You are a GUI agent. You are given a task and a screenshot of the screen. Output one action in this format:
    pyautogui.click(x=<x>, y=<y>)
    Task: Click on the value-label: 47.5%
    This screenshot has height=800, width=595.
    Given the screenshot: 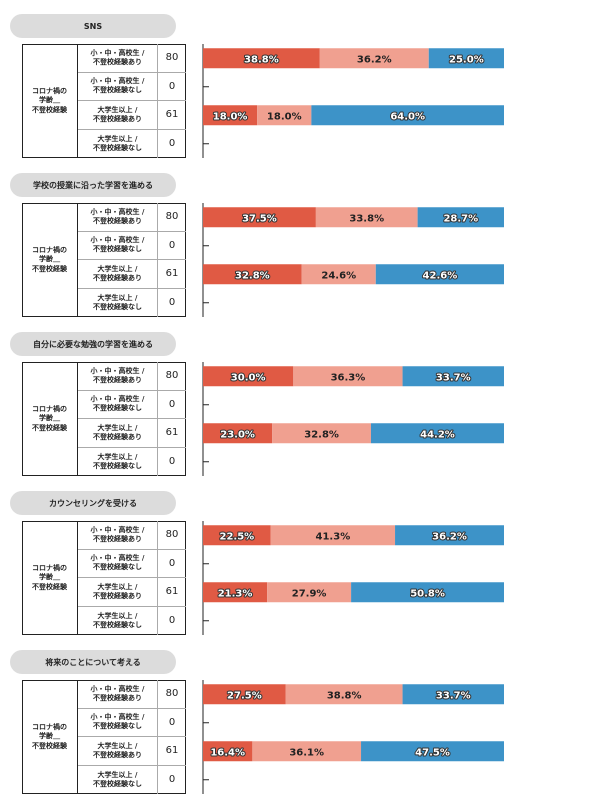 What is the action you would take?
    pyautogui.click(x=432, y=752)
    